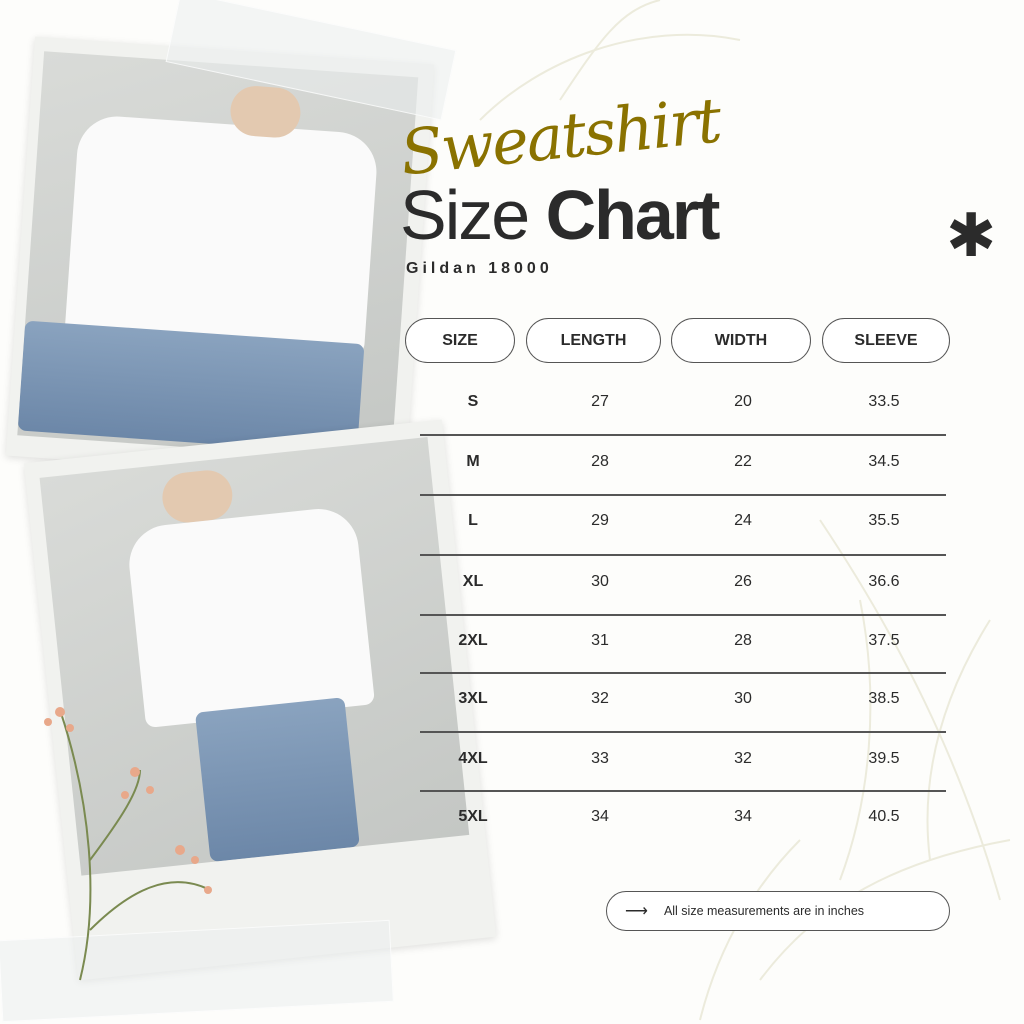 The height and width of the screenshot is (1024, 1024). I want to click on column-header-size: SIZE, so click(460, 340).